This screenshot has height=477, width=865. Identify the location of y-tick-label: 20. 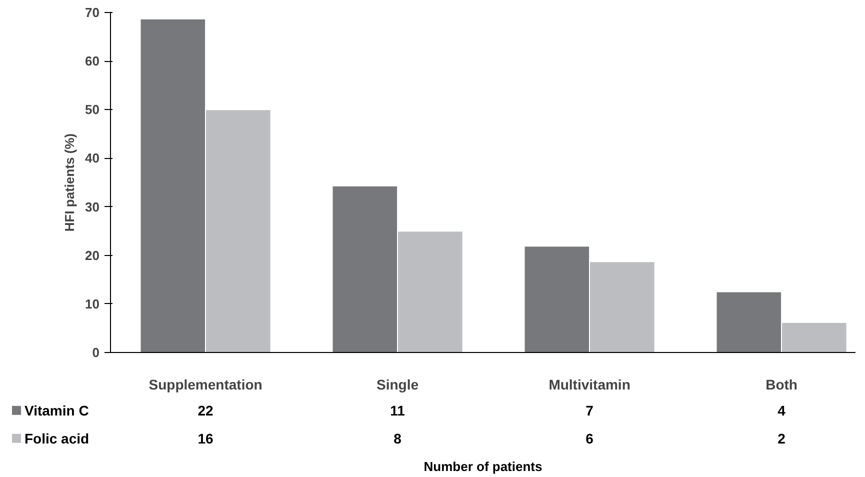
(92, 255).